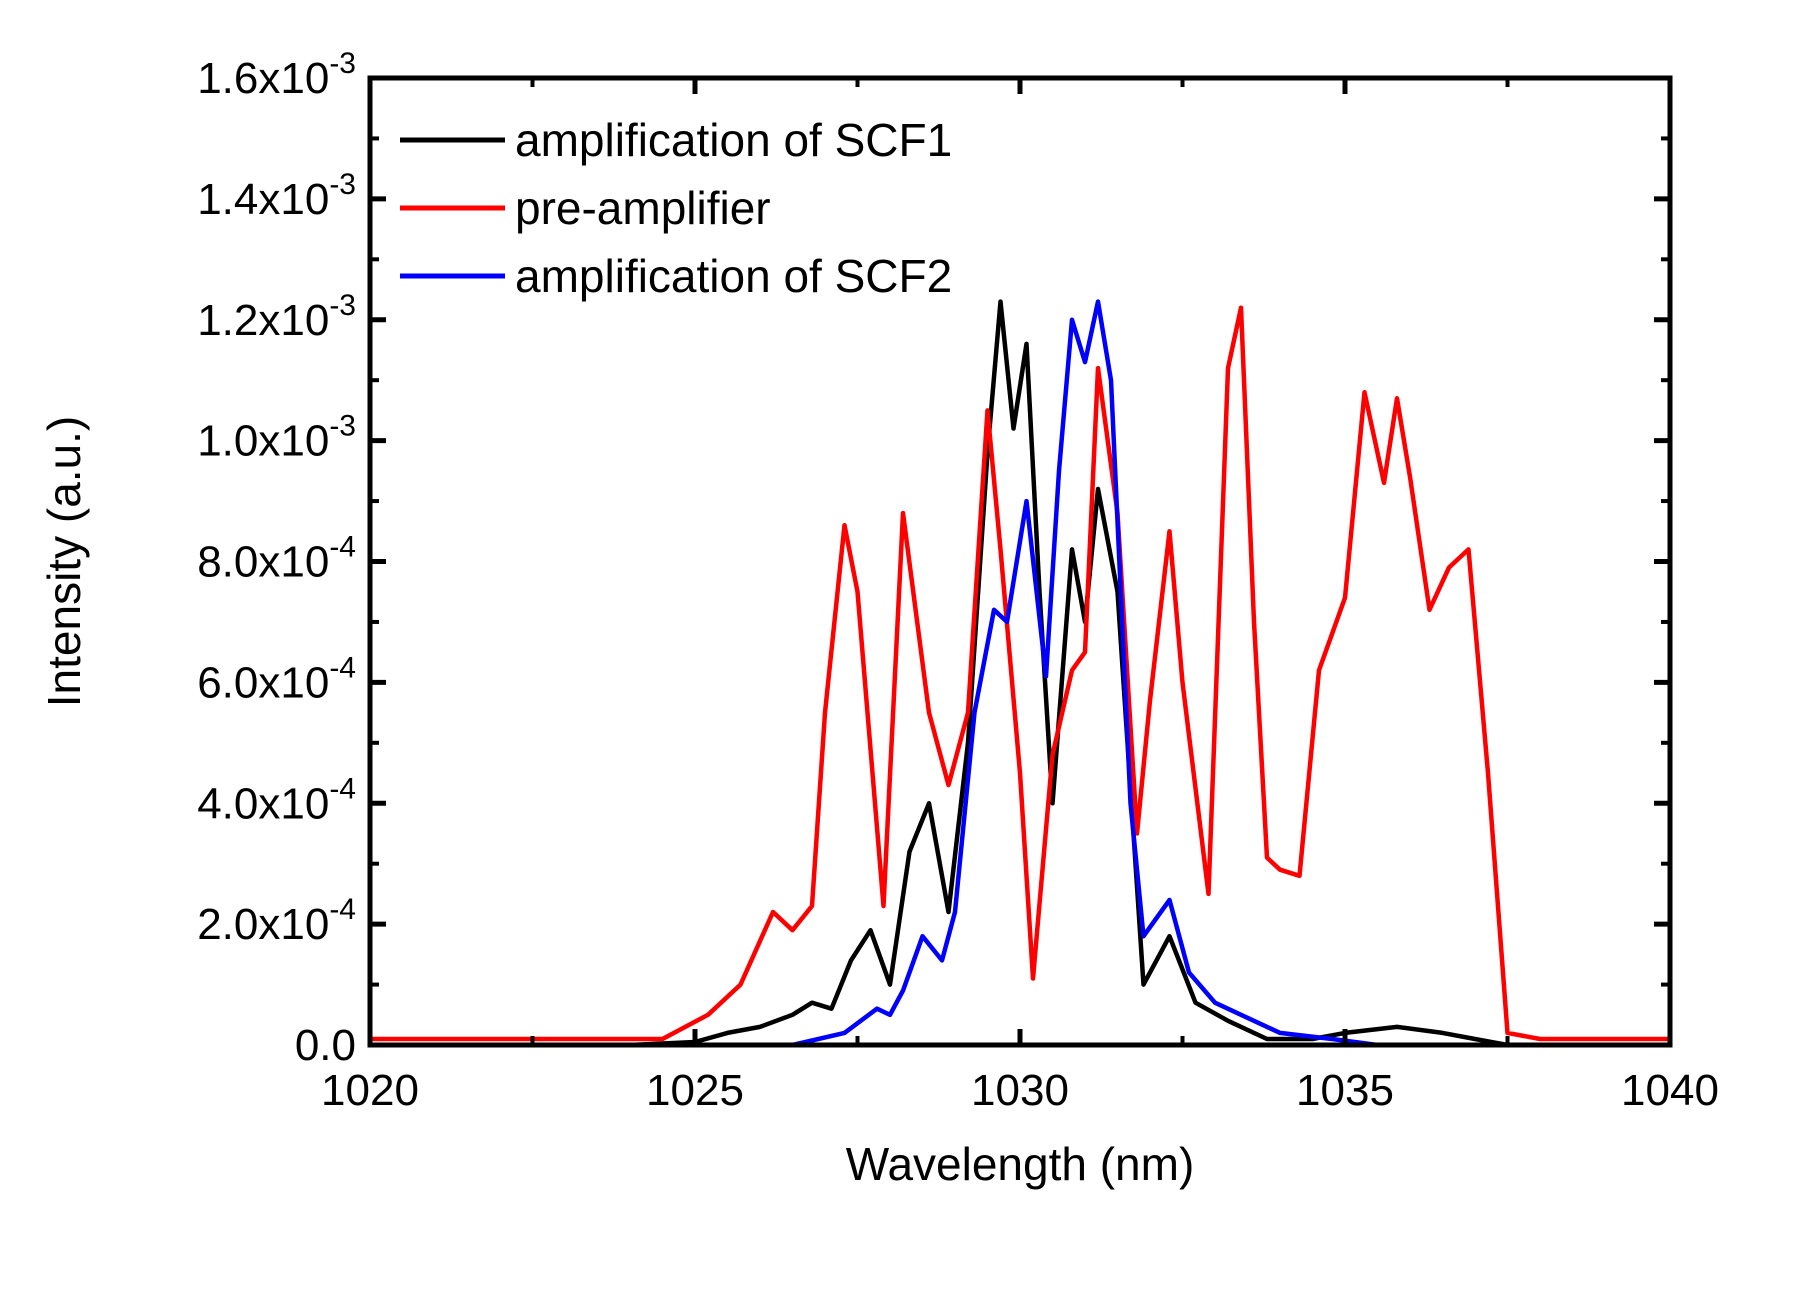 This screenshot has width=1799, height=1295. Describe the element at coordinates (733, 276) in the screenshot. I see `legend-label: amplification of SCF2` at that location.